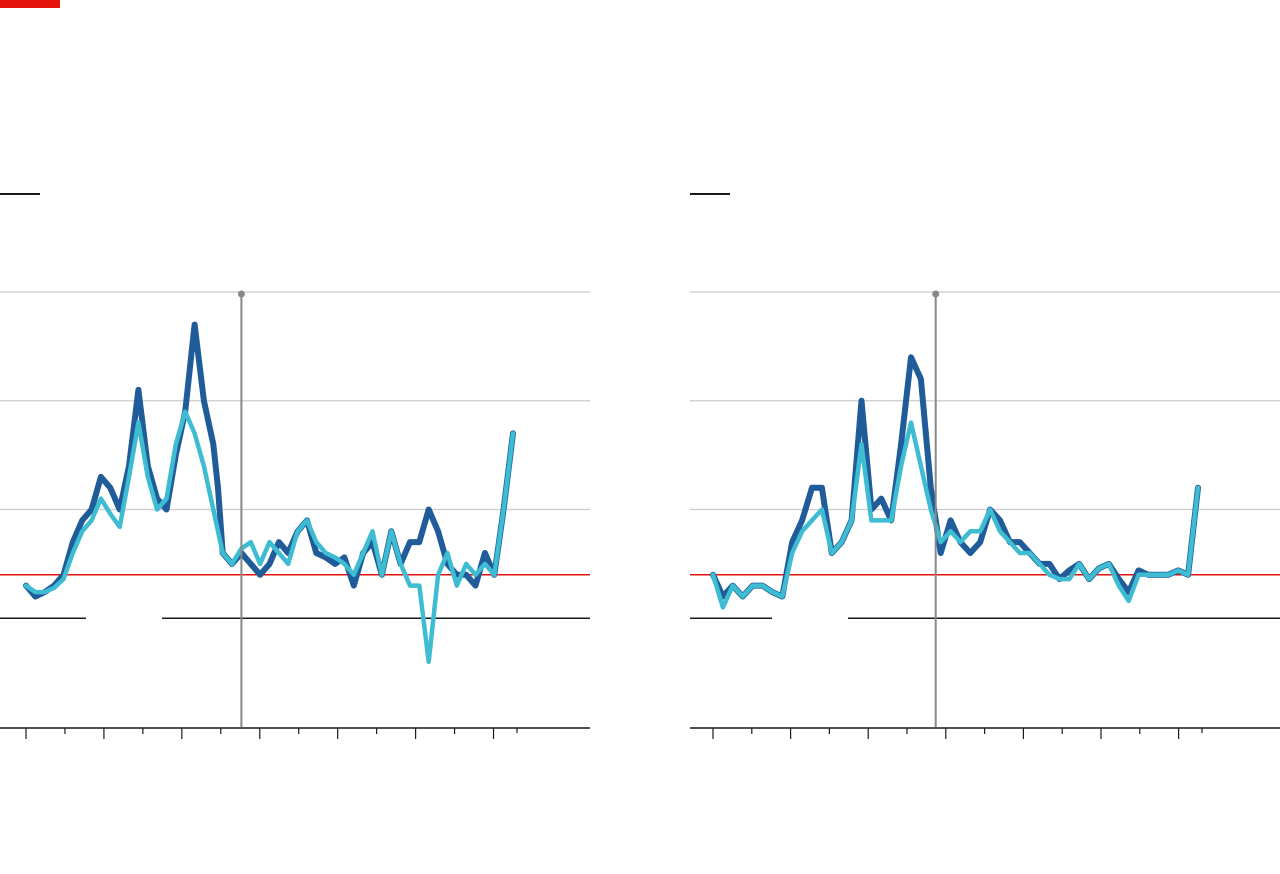  I want to click on reference-lines, so click(295, 596).